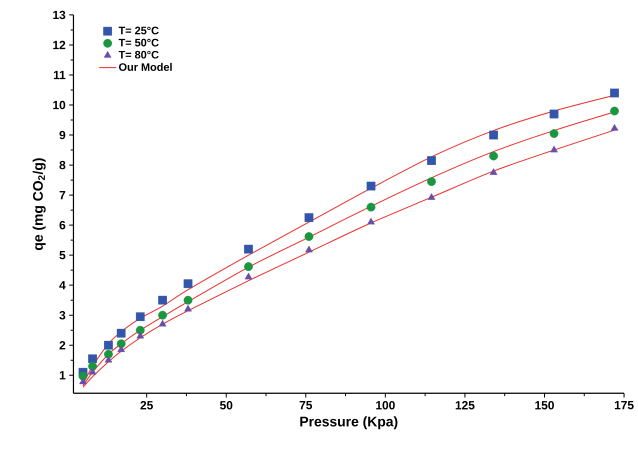  Describe the element at coordinates (624, 405) in the screenshot. I see `x-tick-label: 175` at that location.